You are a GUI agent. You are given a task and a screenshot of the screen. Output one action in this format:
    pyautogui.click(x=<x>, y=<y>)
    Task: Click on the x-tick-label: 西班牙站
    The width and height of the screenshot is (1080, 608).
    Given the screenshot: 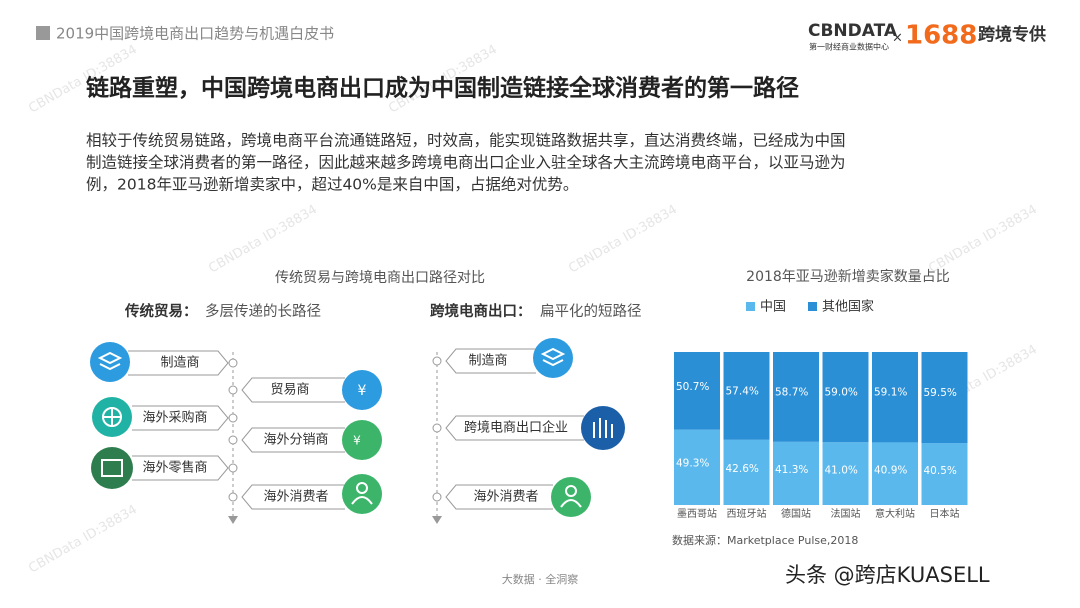 What is the action you would take?
    pyautogui.click(x=747, y=513)
    